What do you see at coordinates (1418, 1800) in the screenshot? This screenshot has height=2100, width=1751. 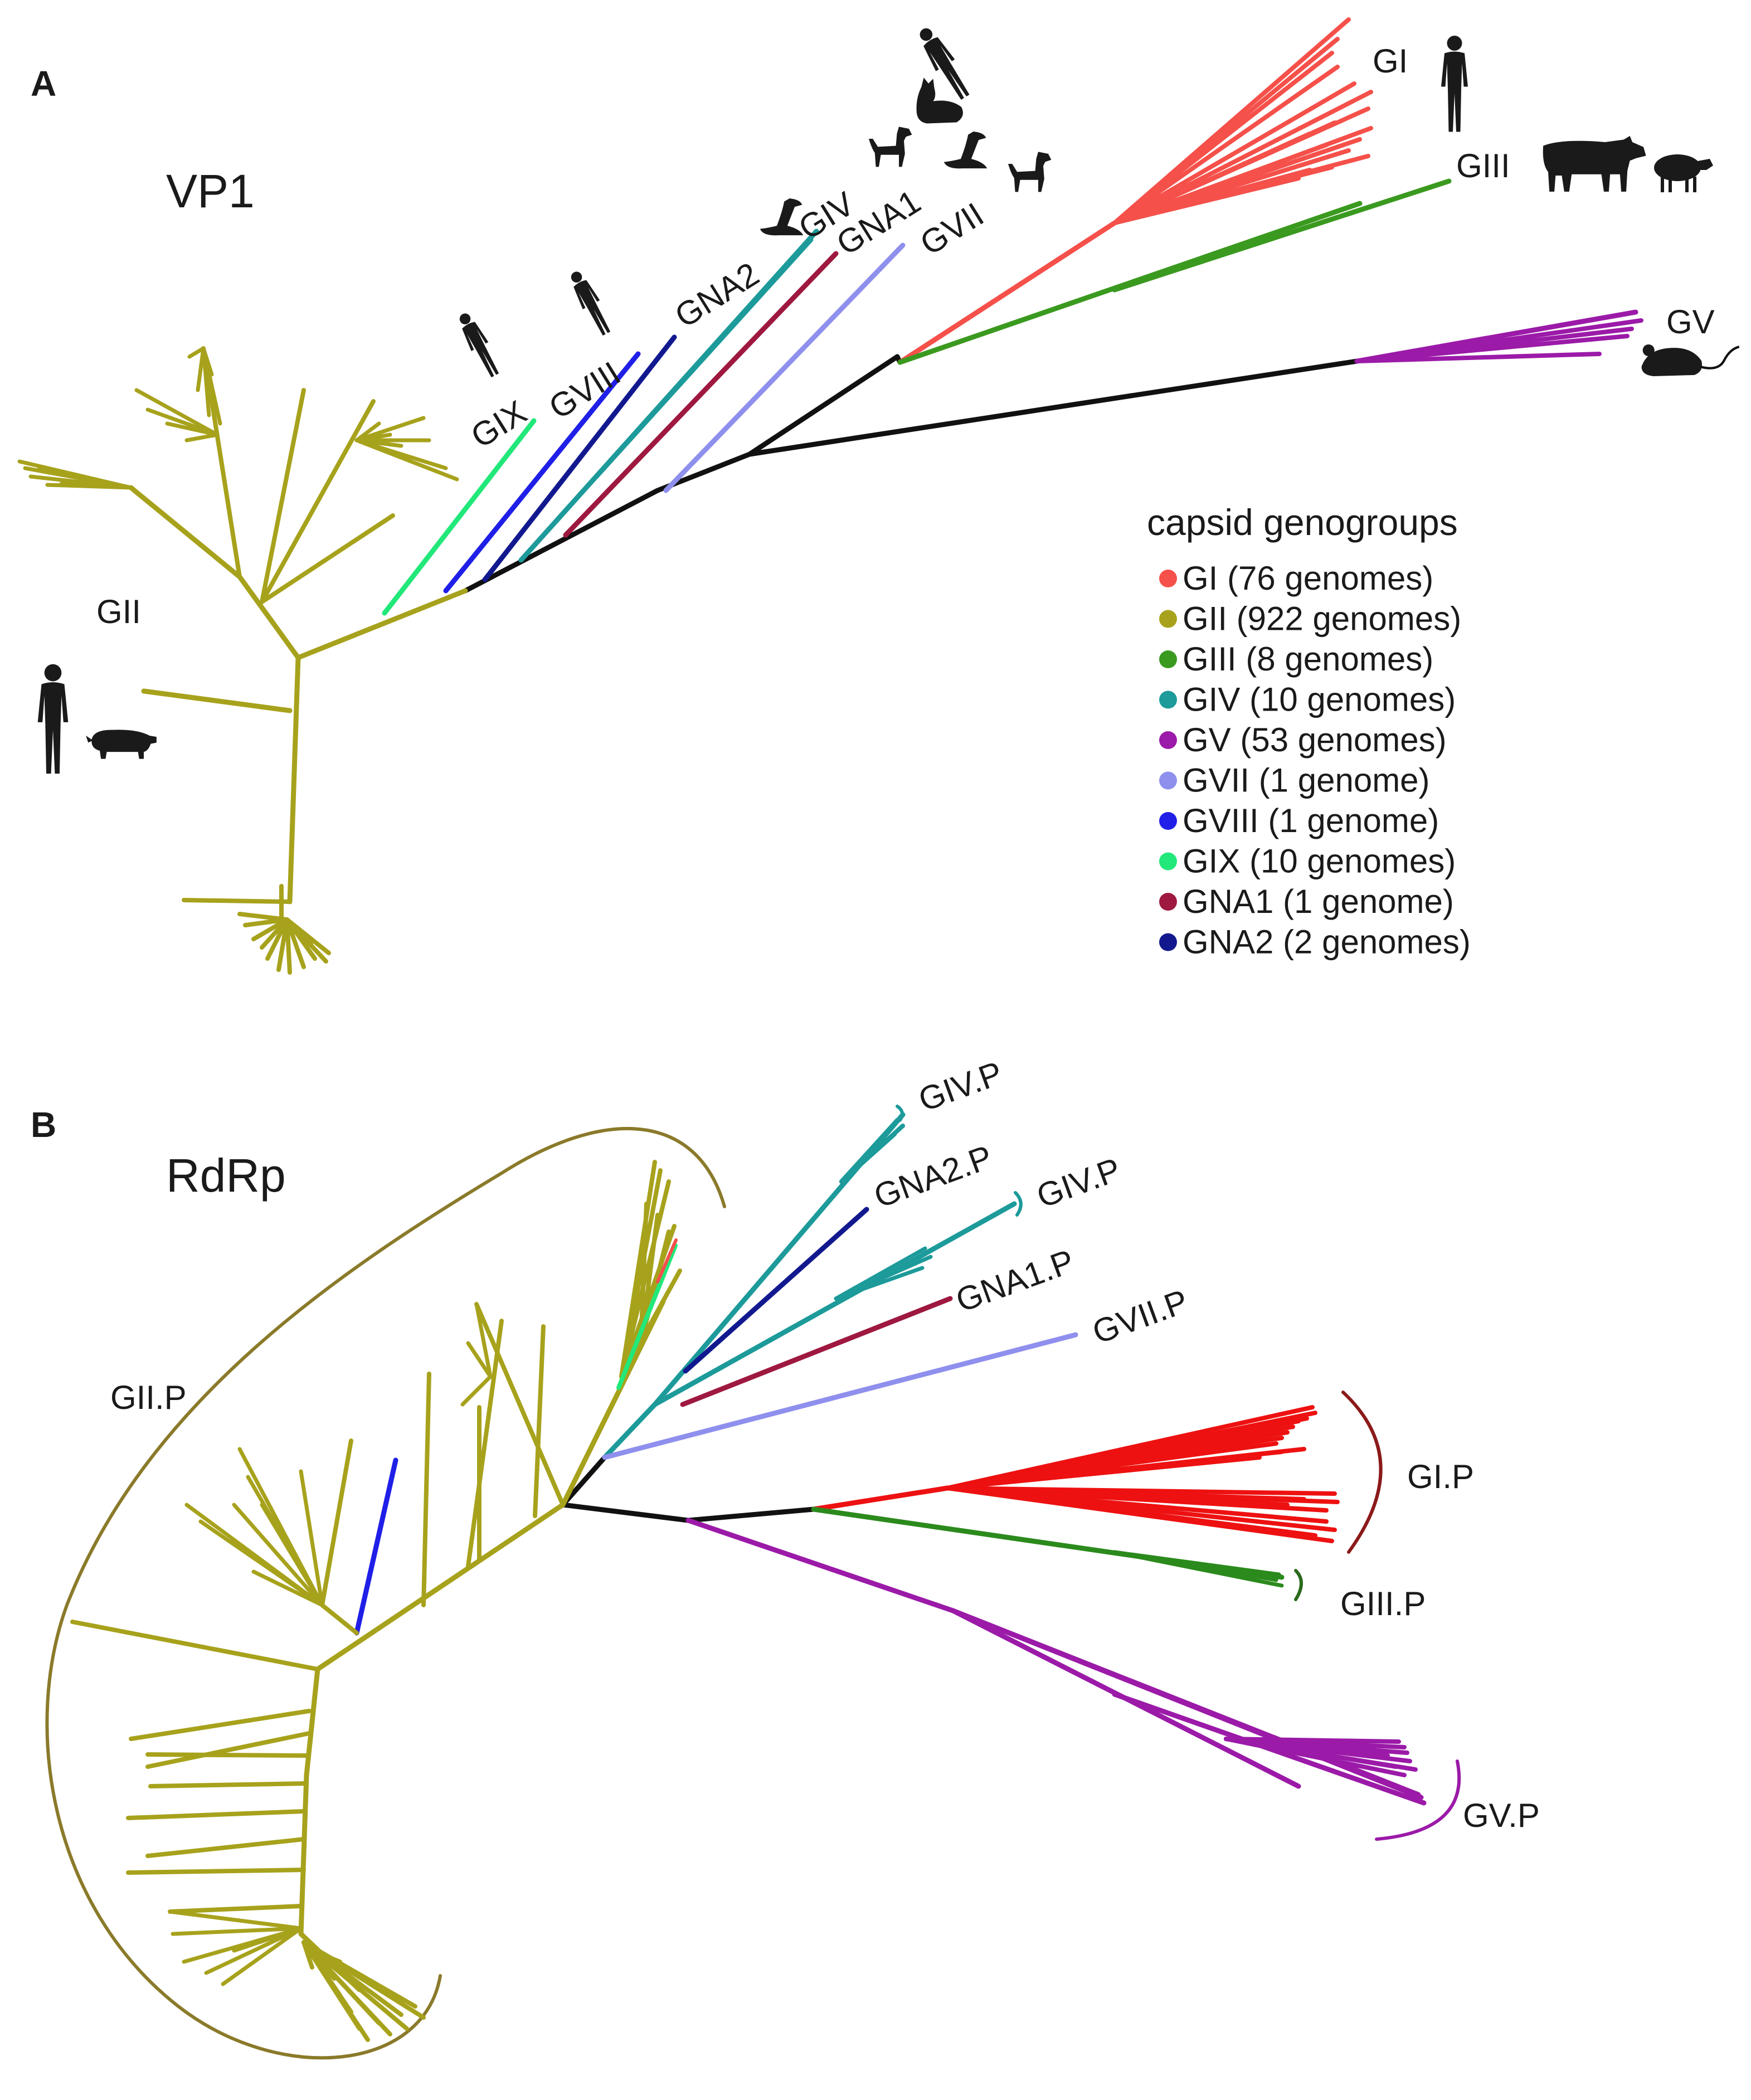 I see `bracket-gv-p` at bounding box center [1418, 1800].